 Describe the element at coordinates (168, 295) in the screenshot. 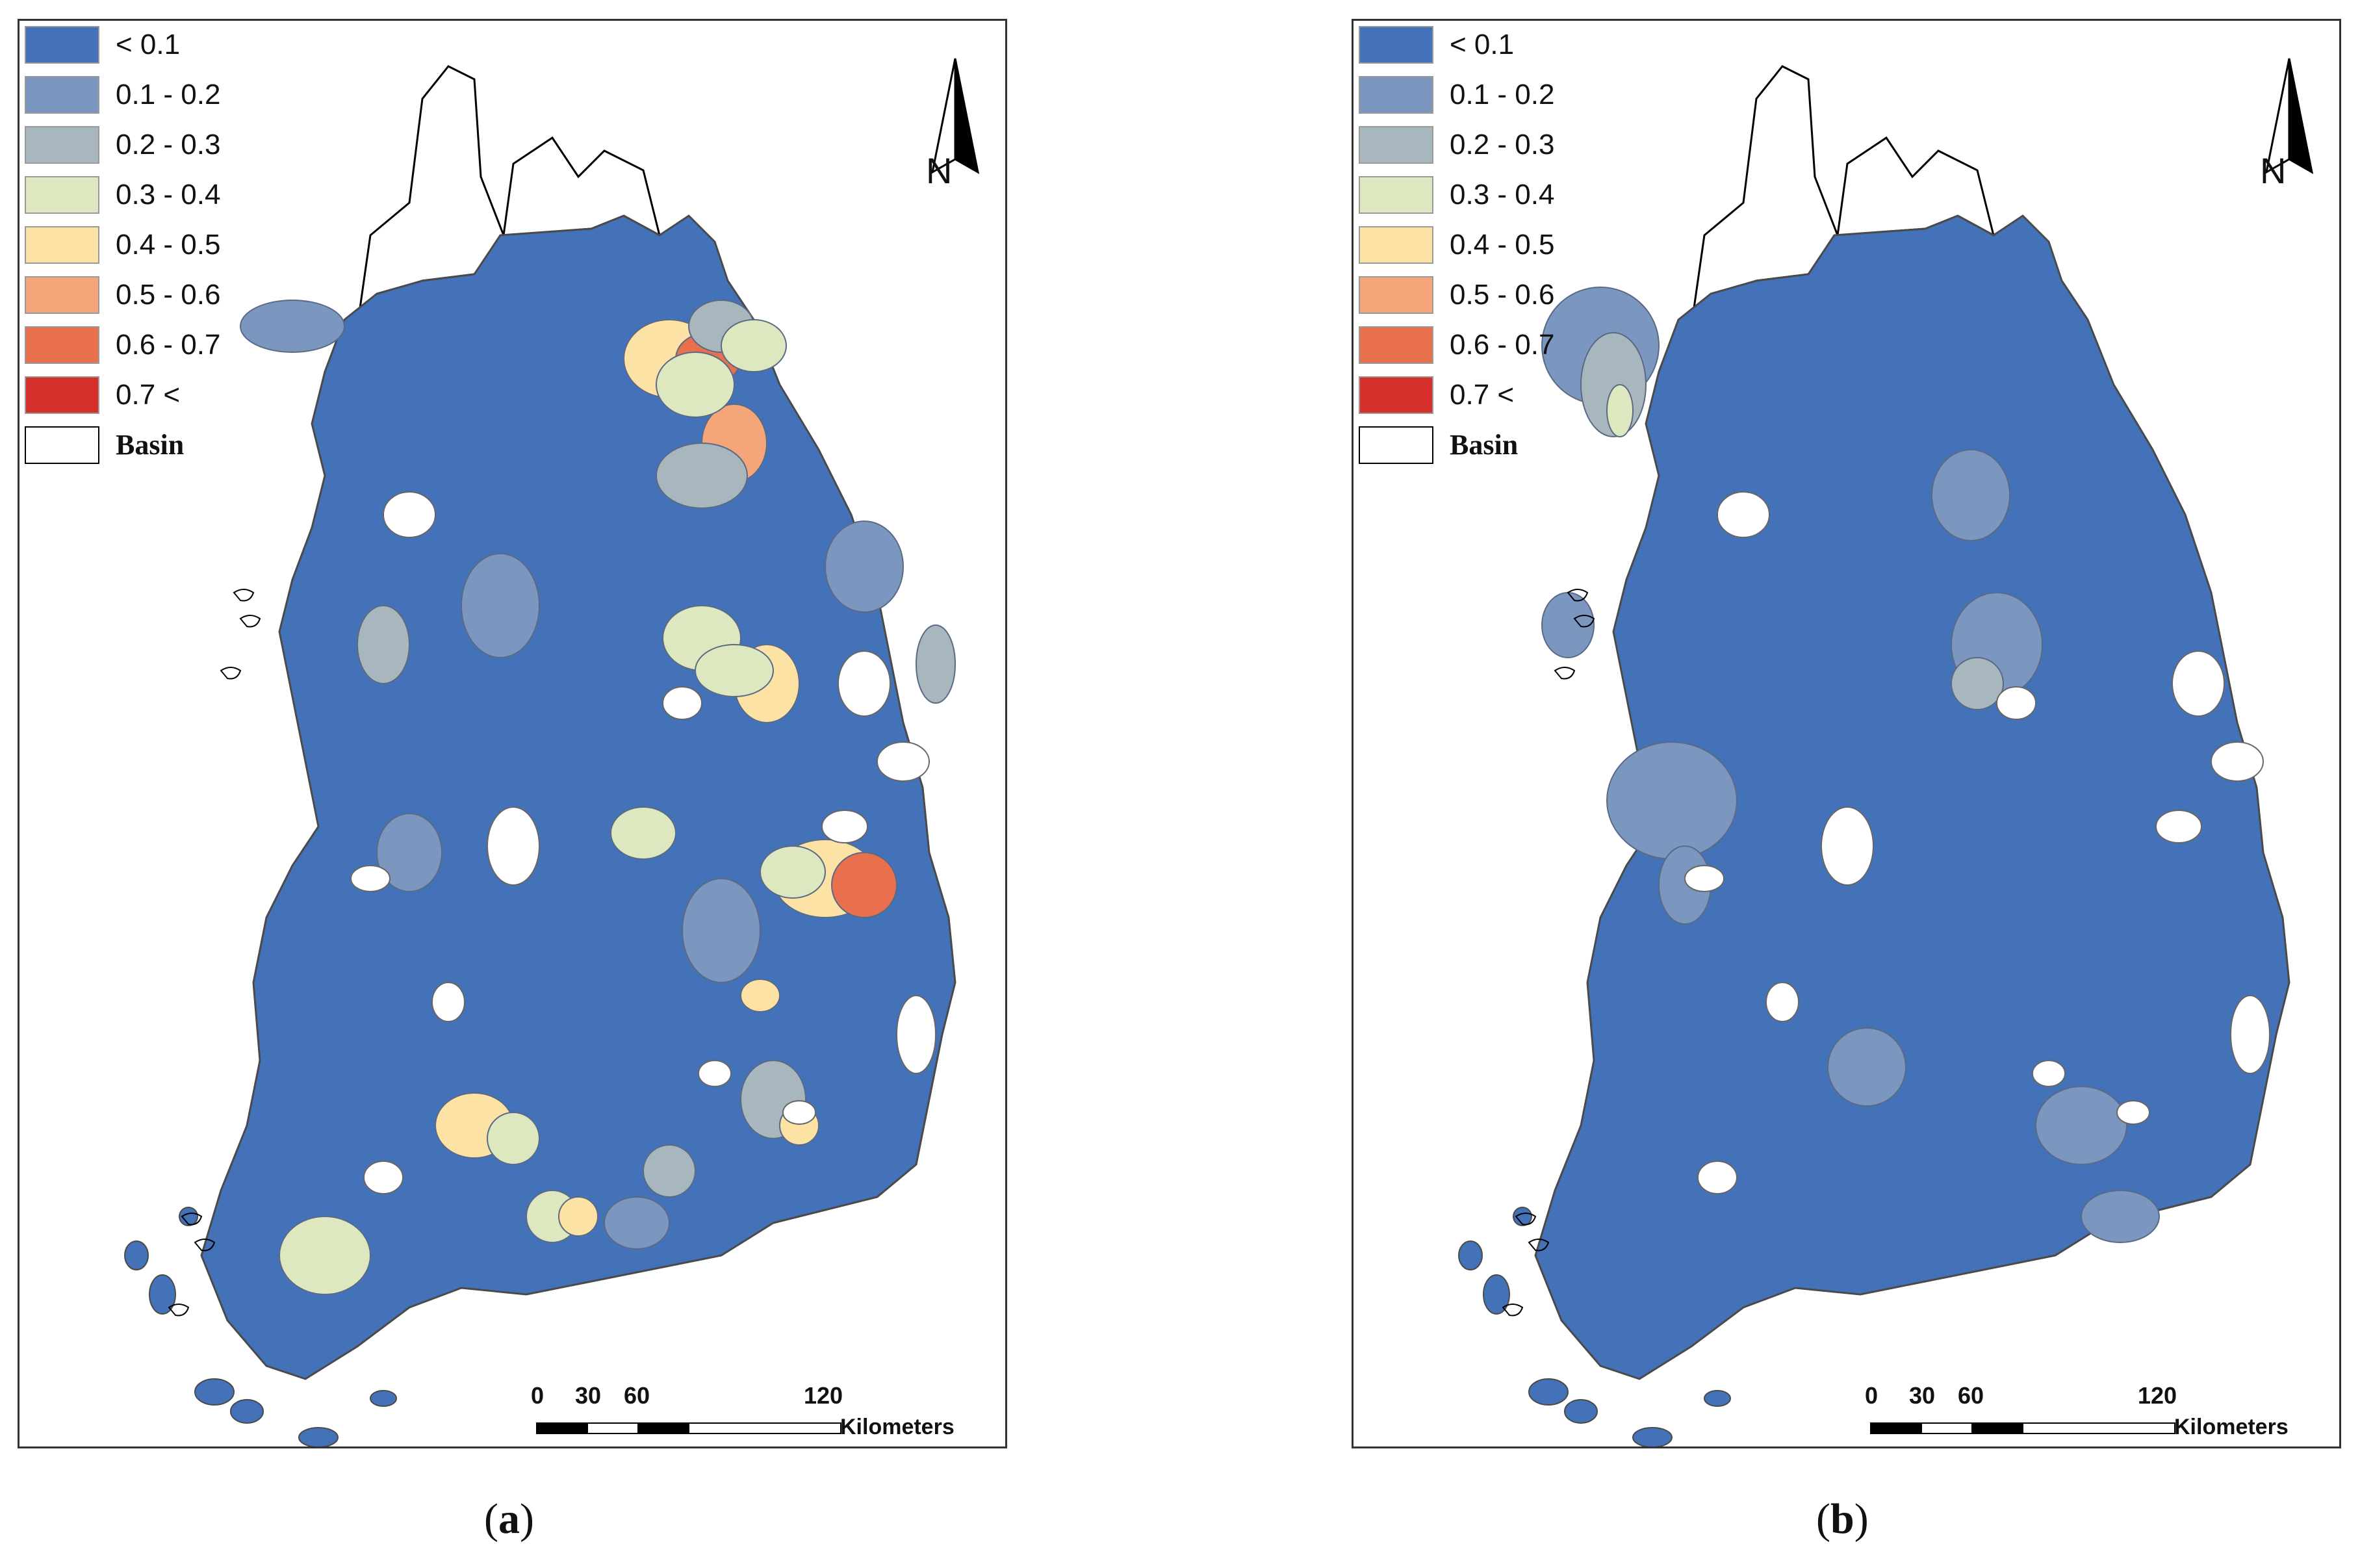

I see `legend-label: 0.5 - 0.6` at that location.